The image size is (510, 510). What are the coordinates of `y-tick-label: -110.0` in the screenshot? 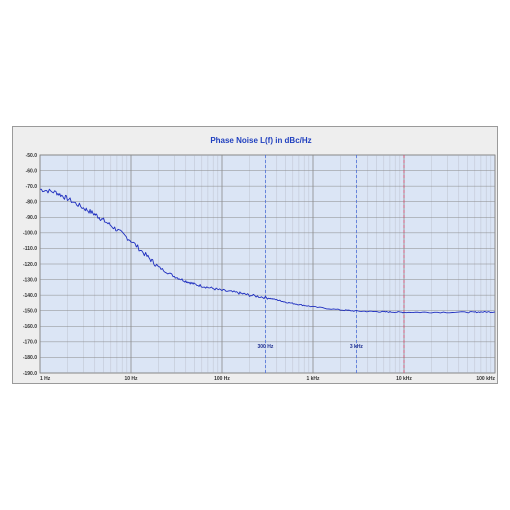 It's located at (30, 249).